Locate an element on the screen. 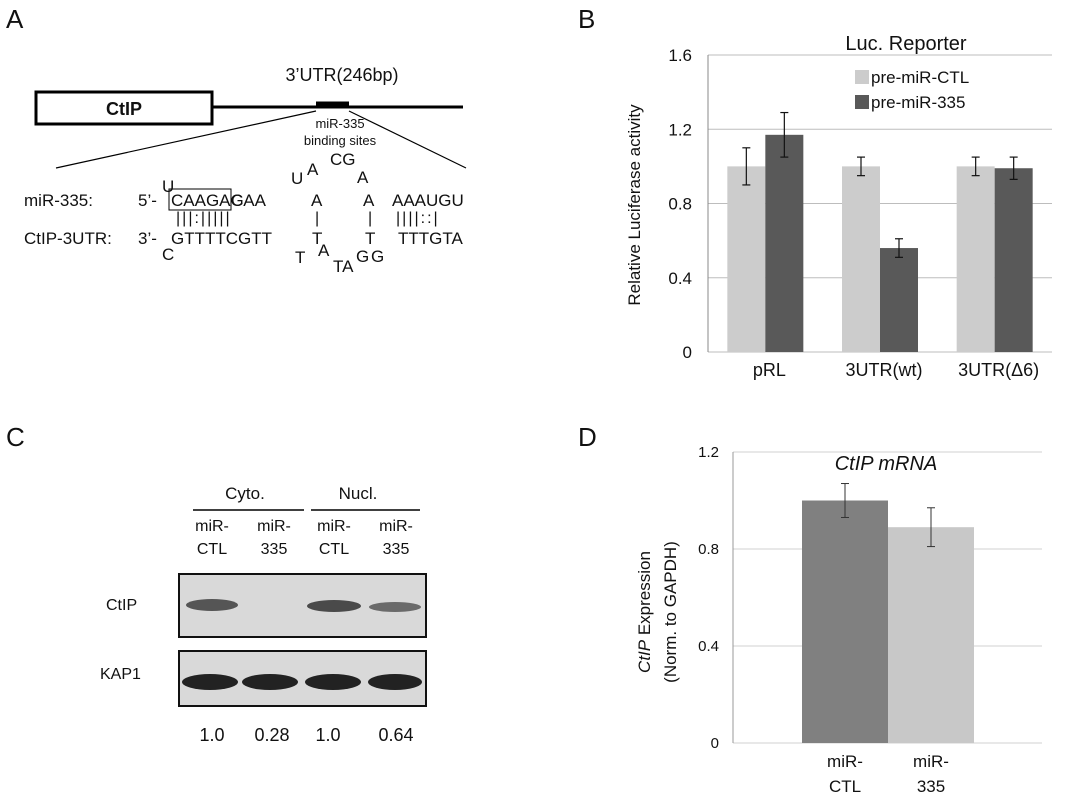 The image size is (1081, 800). panel-letter-a: A is located at coordinates (15, 19).